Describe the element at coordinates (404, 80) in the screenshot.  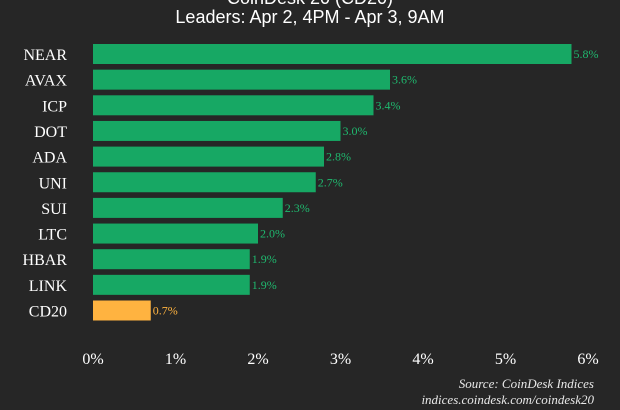
I see `value-label: 3.6%` at that location.